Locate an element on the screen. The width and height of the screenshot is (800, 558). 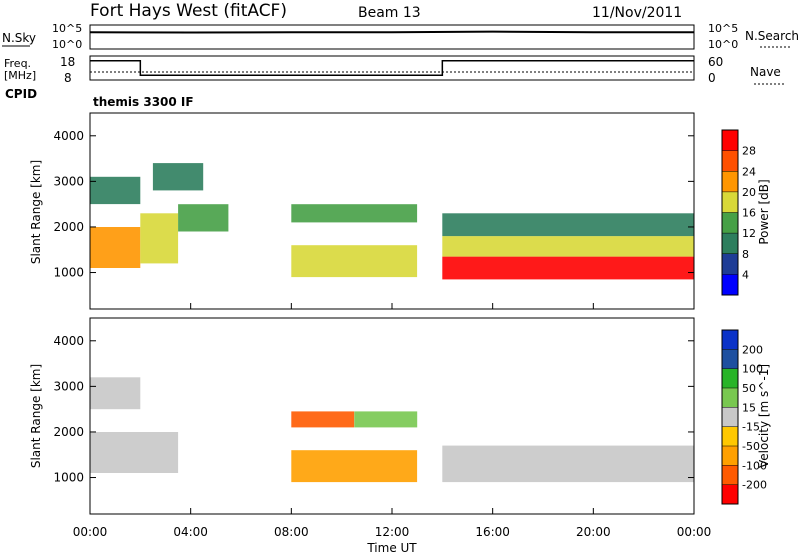
freq-panel-frame is located at coordinates (392, 68).